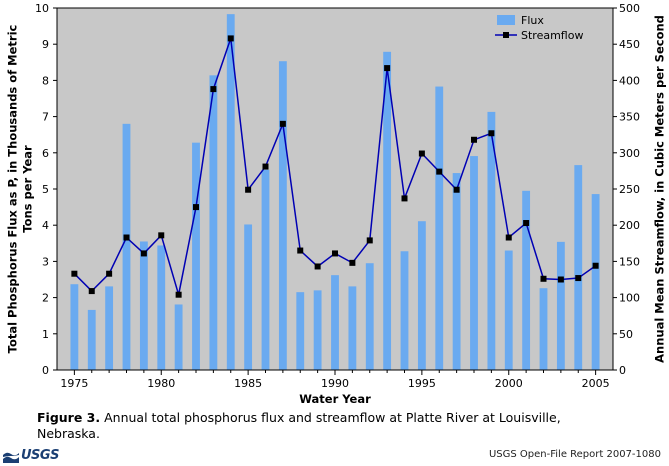  Describe the element at coordinates (578, 278) in the screenshot. I see `streamflow-point-2004` at that location.